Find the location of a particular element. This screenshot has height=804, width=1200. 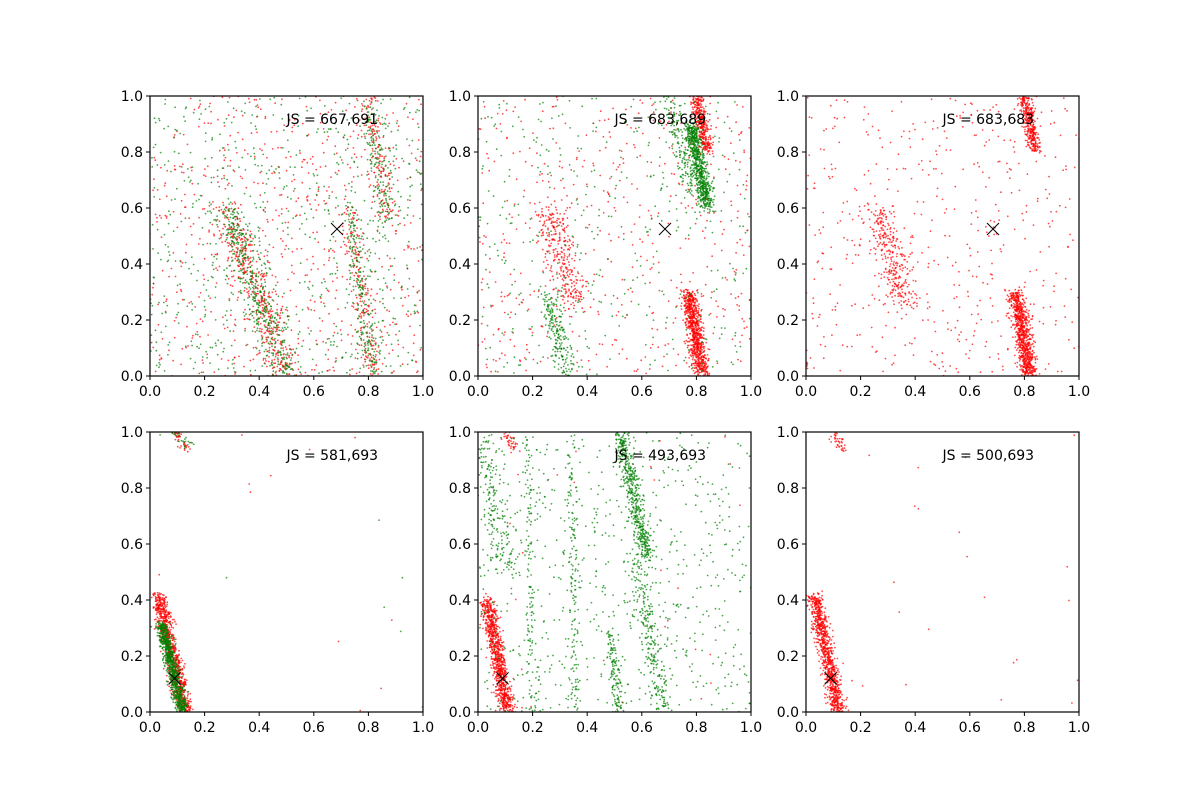

axes-frame is located at coordinates (286, 236).